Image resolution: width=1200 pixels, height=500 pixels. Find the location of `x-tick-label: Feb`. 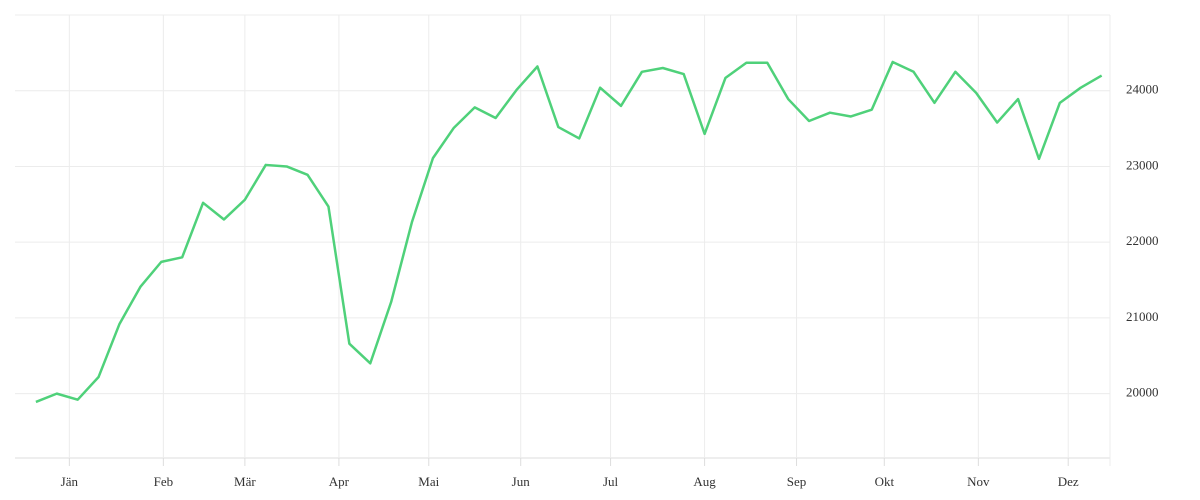

x-tick-label: Feb is located at coordinates (164, 481).